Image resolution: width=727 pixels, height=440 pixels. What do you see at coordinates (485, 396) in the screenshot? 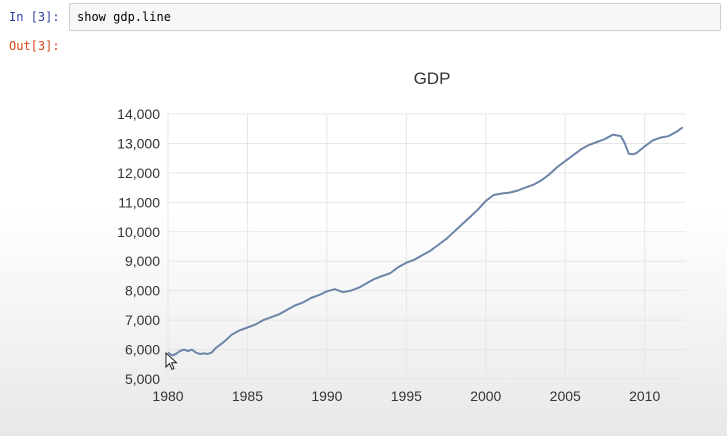
I see `x-tick-label: 2000` at bounding box center [485, 396].